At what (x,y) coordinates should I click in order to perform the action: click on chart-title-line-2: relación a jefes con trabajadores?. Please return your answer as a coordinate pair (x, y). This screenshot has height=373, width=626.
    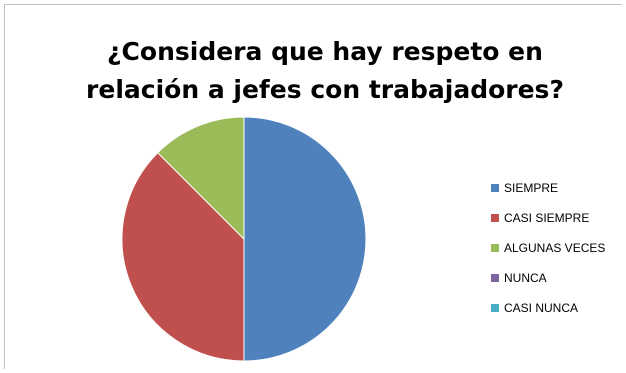
    Looking at the image, I should click on (325, 89).